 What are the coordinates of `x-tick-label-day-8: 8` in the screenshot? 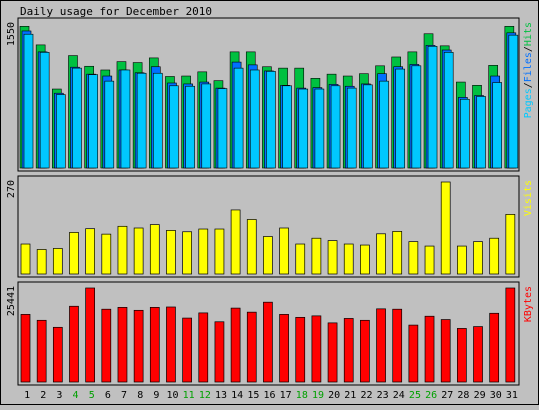 It's located at (140, 395).